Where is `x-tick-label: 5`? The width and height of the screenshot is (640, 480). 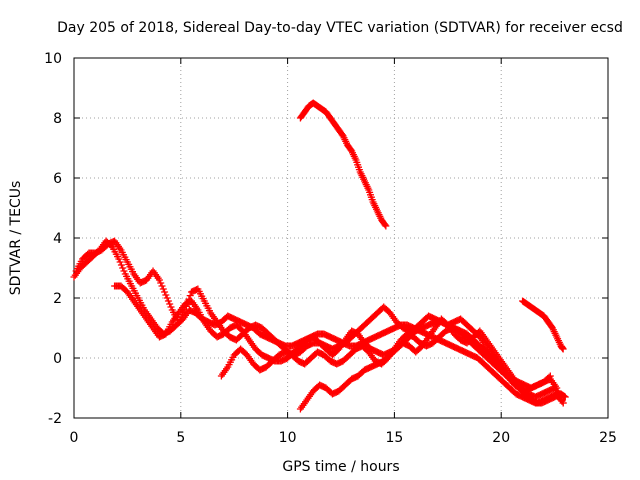
x-tick-label: 5 is located at coordinates (180, 438).